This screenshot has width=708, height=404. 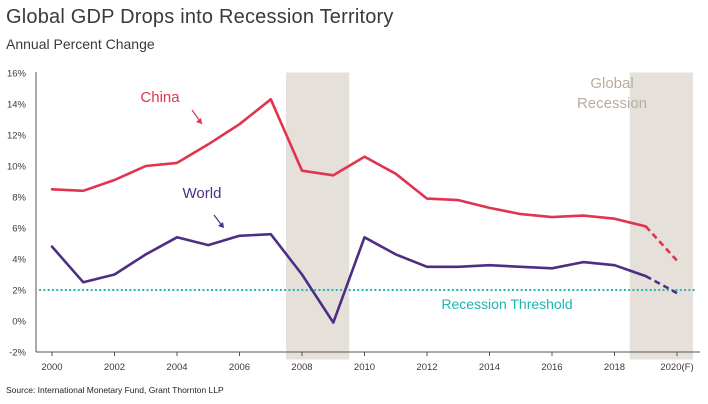 I want to click on china-series-label: China, so click(x=160, y=97).